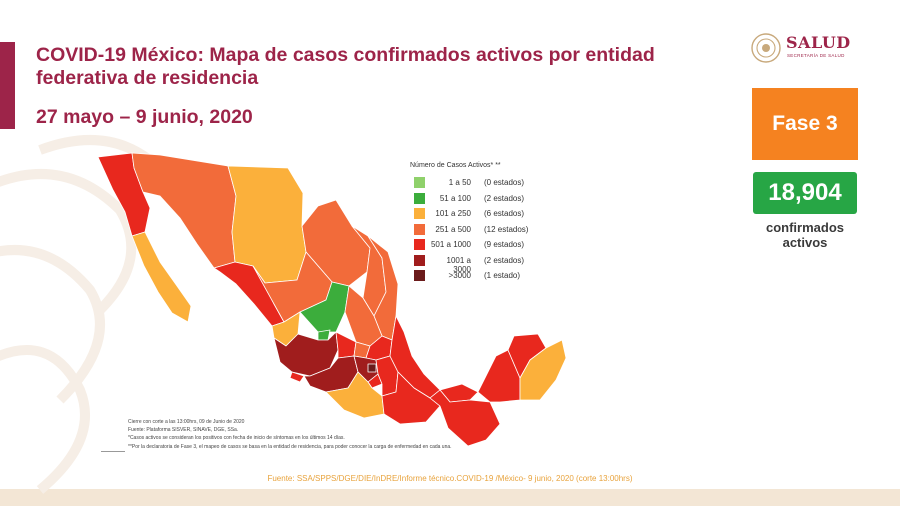  I want to click on legend-range: 1 a 50, so click(459, 182).